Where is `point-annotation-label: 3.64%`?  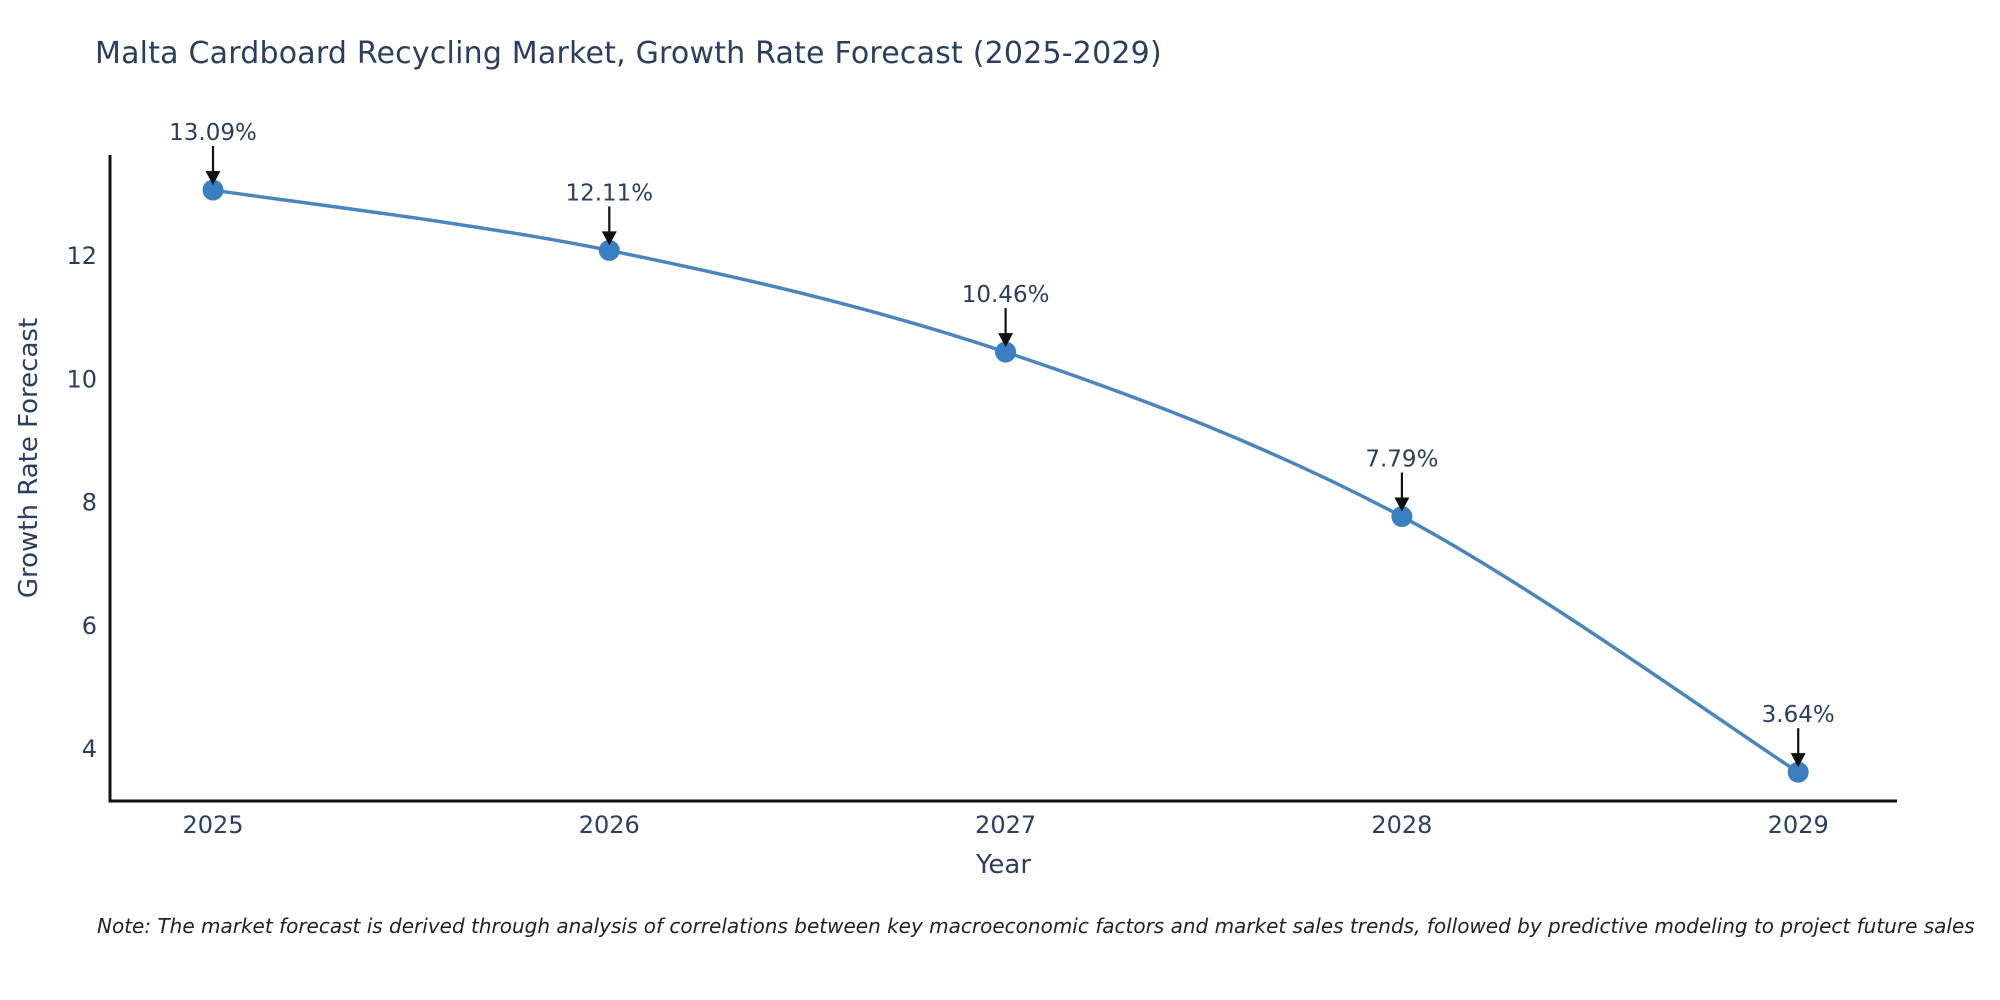
point-annotation-label: 3.64% is located at coordinates (1798, 715).